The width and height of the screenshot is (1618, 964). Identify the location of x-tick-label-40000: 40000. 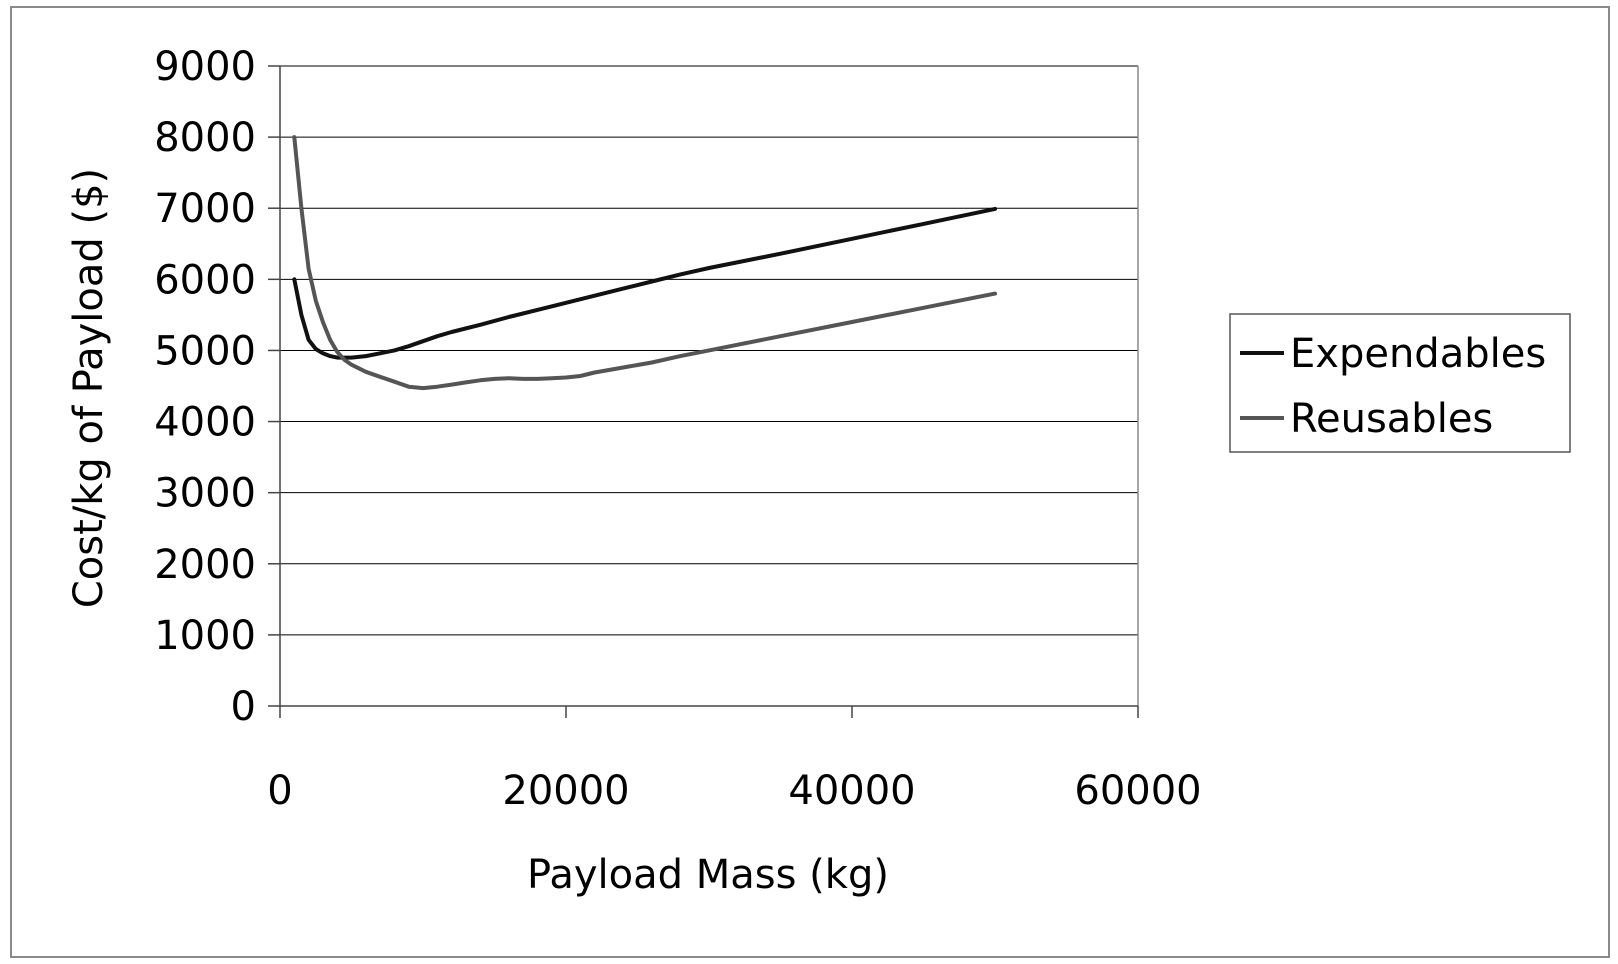
(851, 791).